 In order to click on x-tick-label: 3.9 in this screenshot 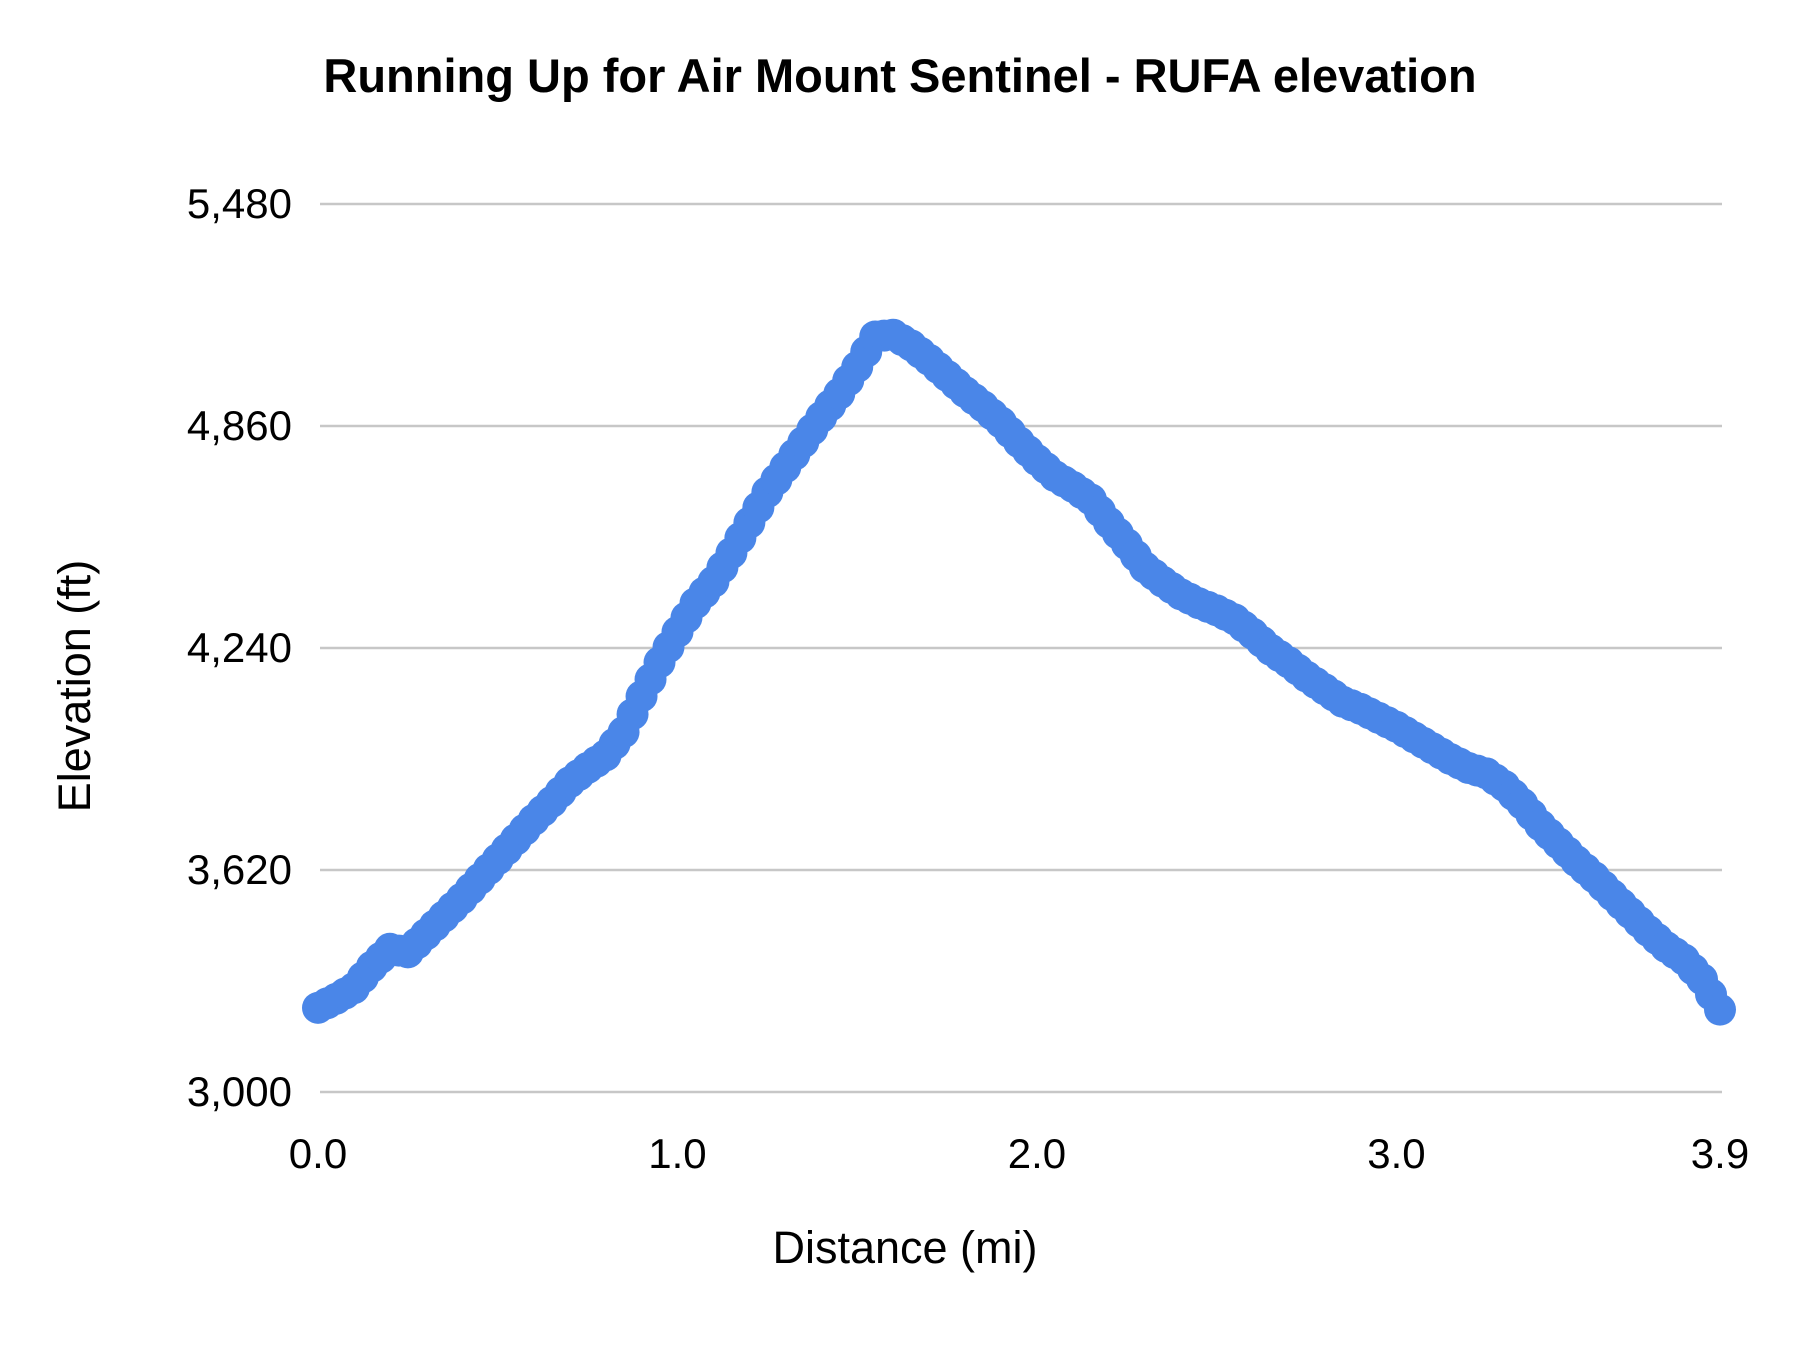, I will do `click(1720, 1153)`.